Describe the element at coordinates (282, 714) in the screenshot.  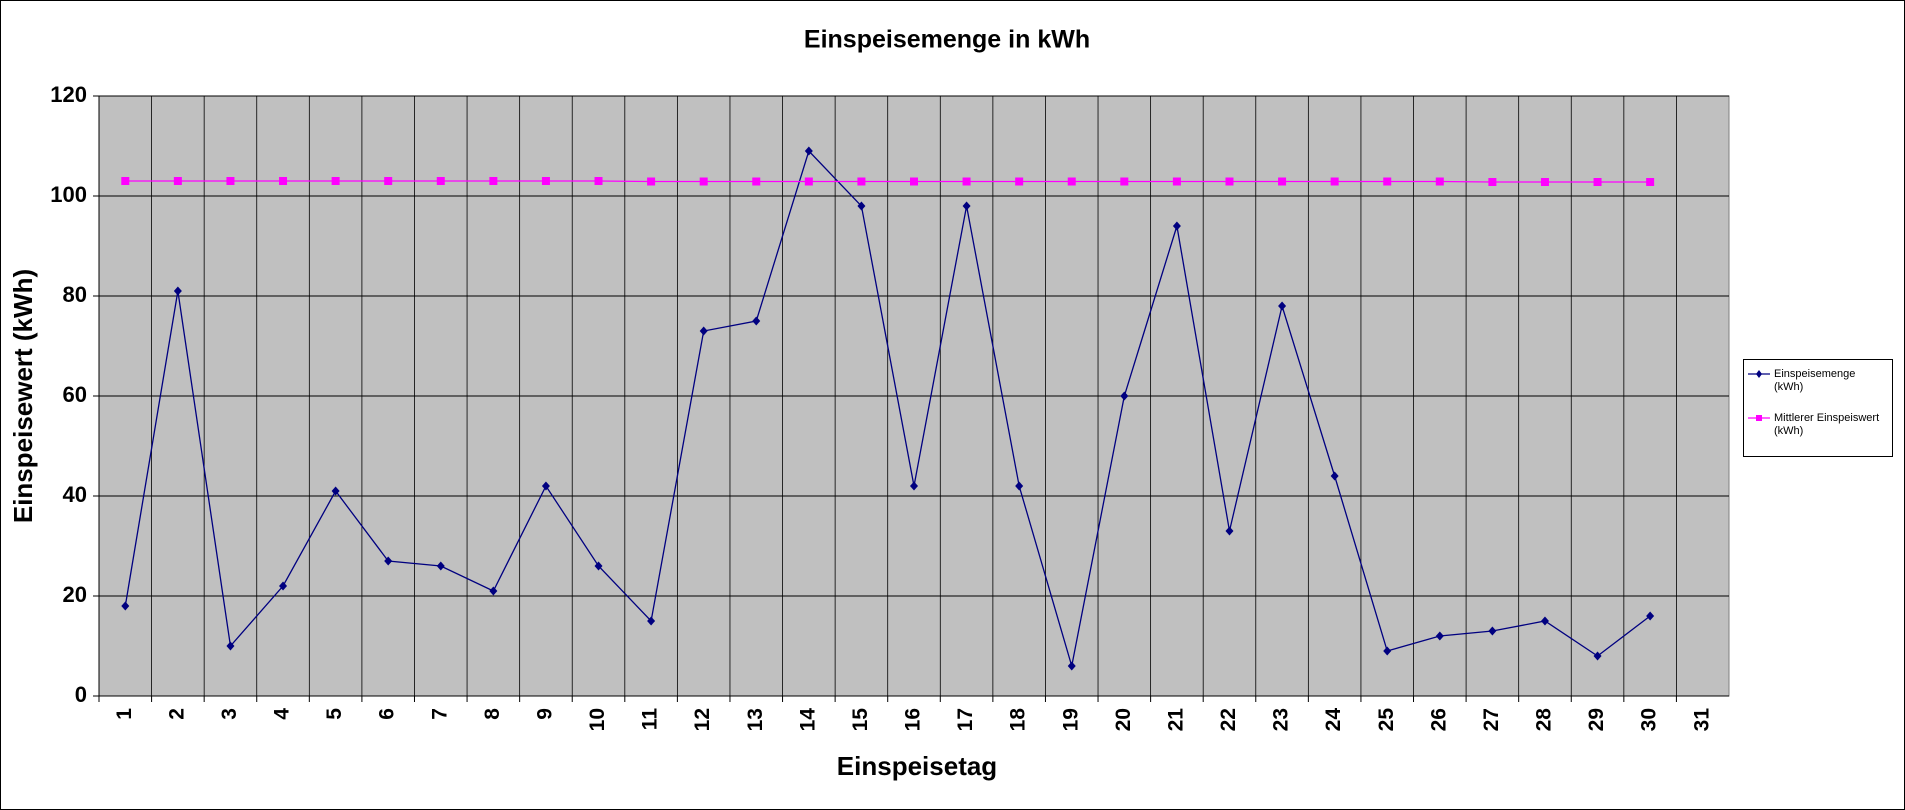
I see `x-tick-label: 4` at that location.